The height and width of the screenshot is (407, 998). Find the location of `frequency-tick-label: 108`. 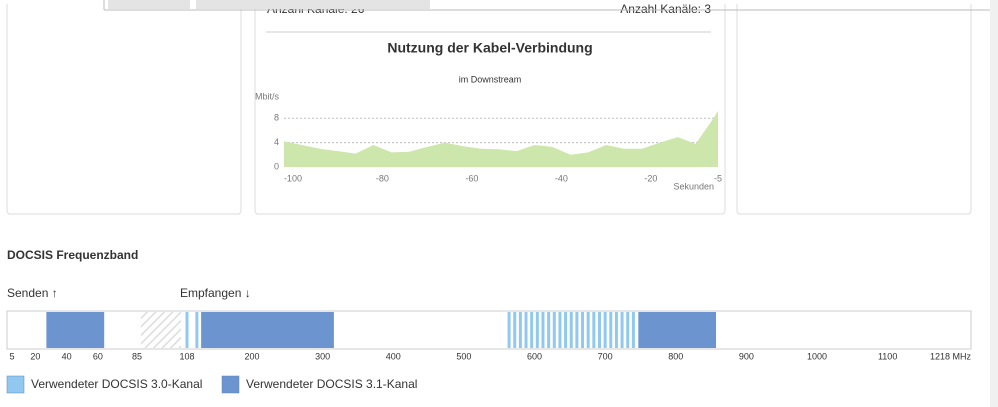

frequency-tick-label: 108 is located at coordinates (186, 356).